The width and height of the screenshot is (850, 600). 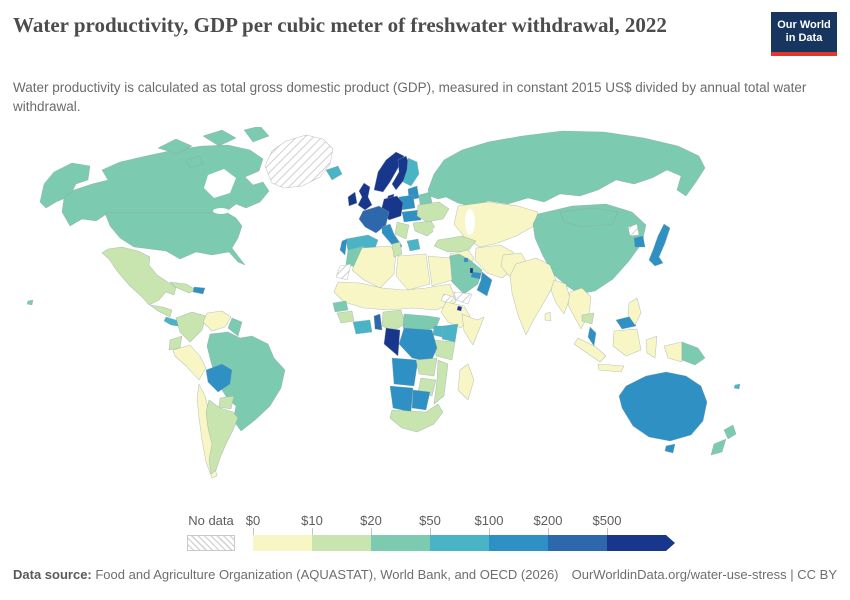 What do you see at coordinates (378, 322) in the screenshot?
I see `region-togo-benin` at bounding box center [378, 322].